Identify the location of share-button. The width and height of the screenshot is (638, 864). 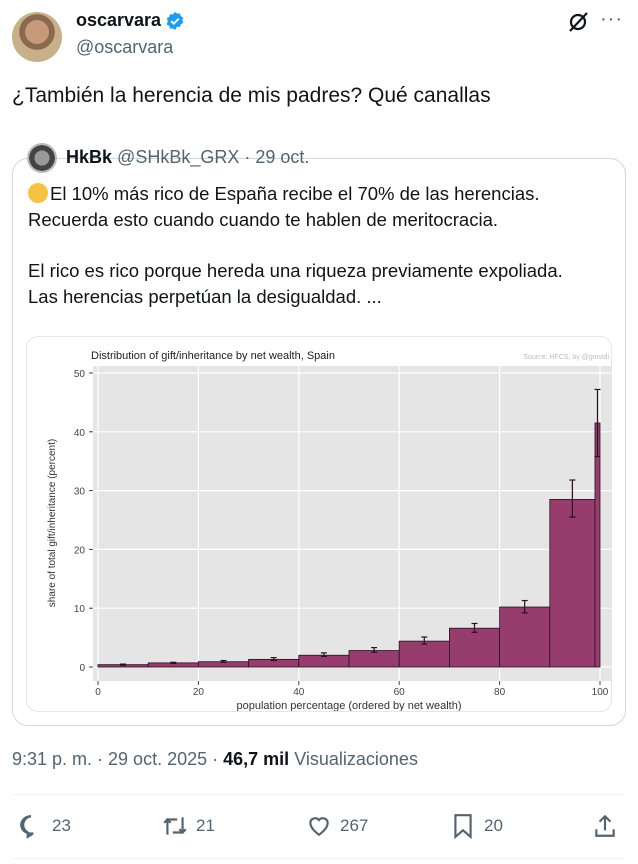
(605, 826).